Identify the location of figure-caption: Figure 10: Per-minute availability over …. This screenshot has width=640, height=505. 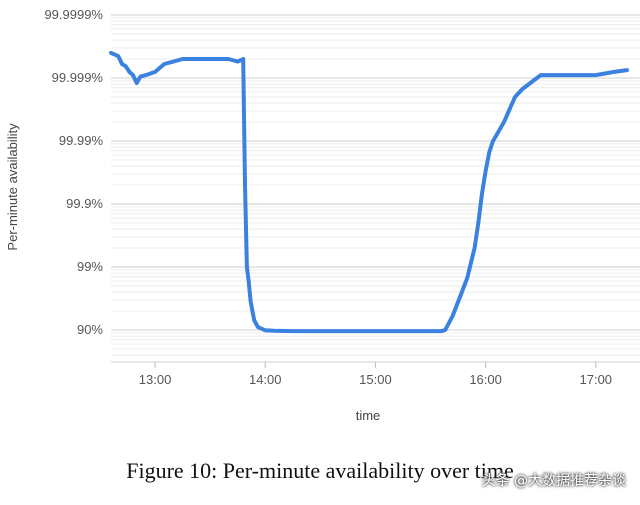
(320, 470).